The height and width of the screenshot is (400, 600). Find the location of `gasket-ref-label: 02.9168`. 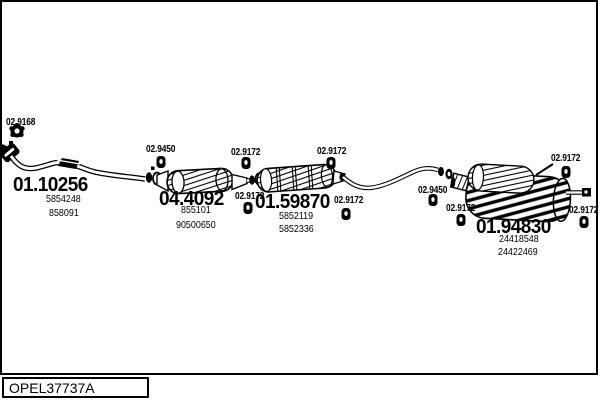

gasket-ref-label: 02.9168 is located at coordinates (21, 122).